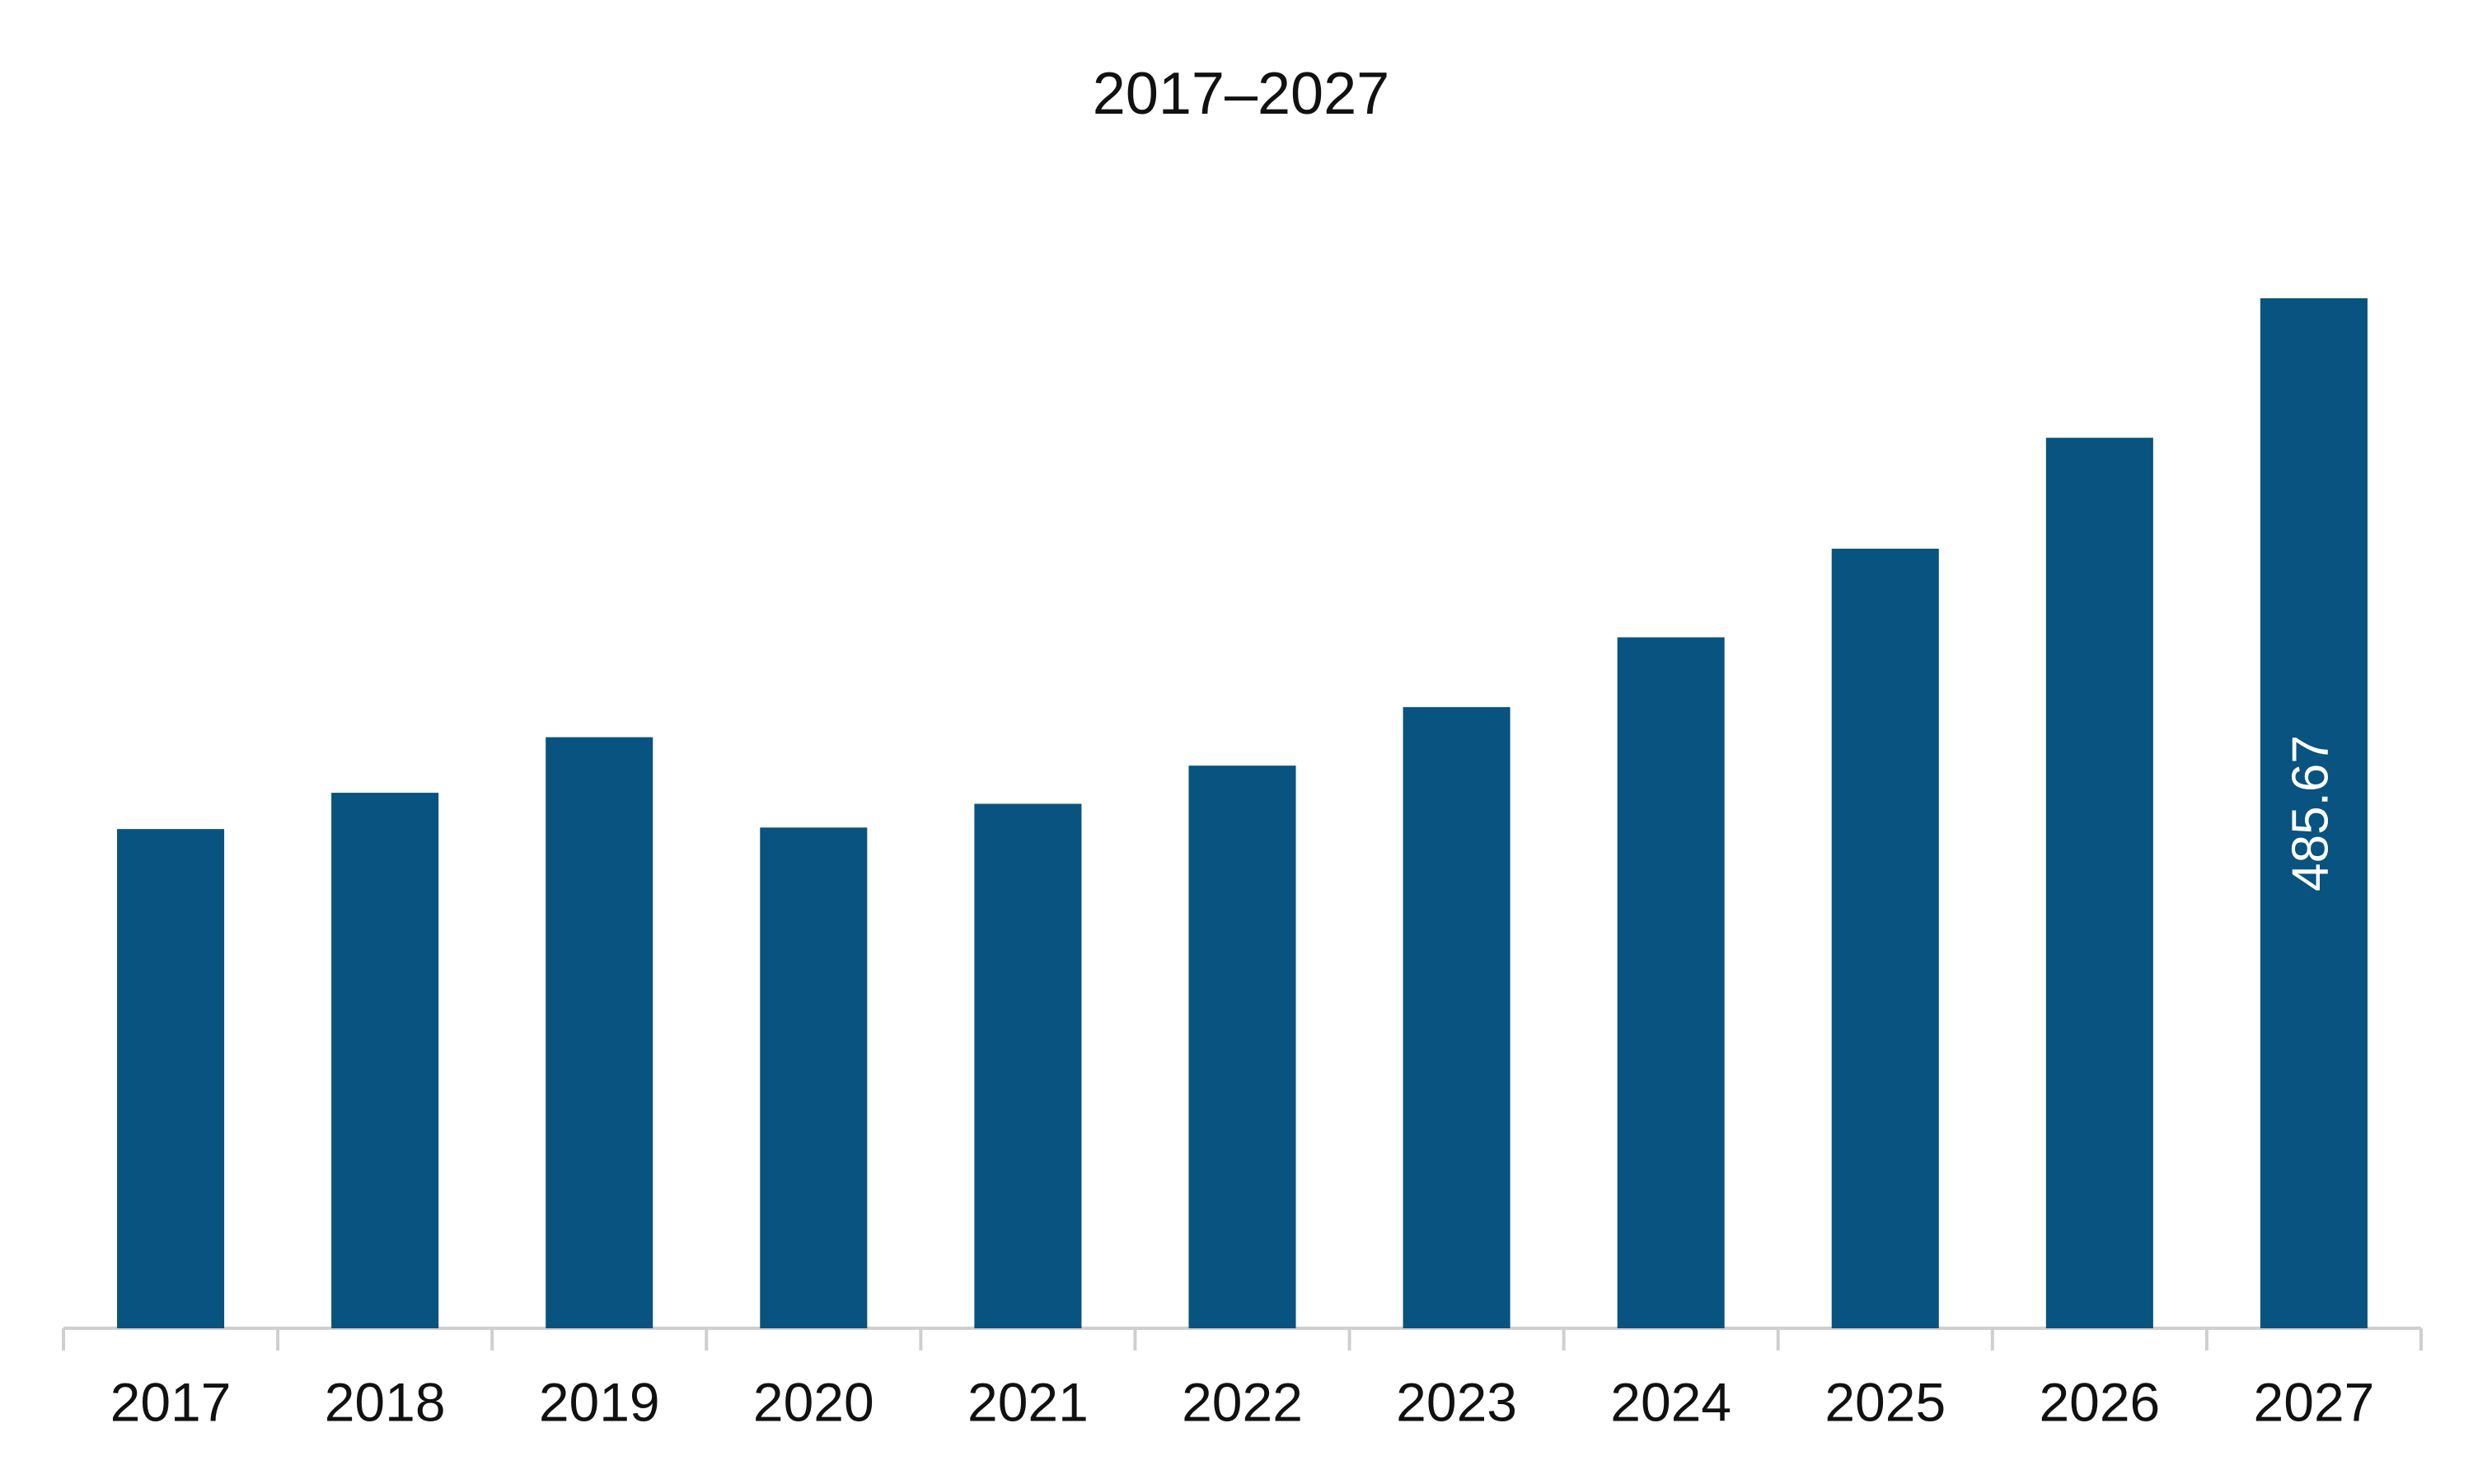 The width and height of the screenshot is (2473, 1484). I want to click on x-tick-label: 2027, so click(2314, 1402).